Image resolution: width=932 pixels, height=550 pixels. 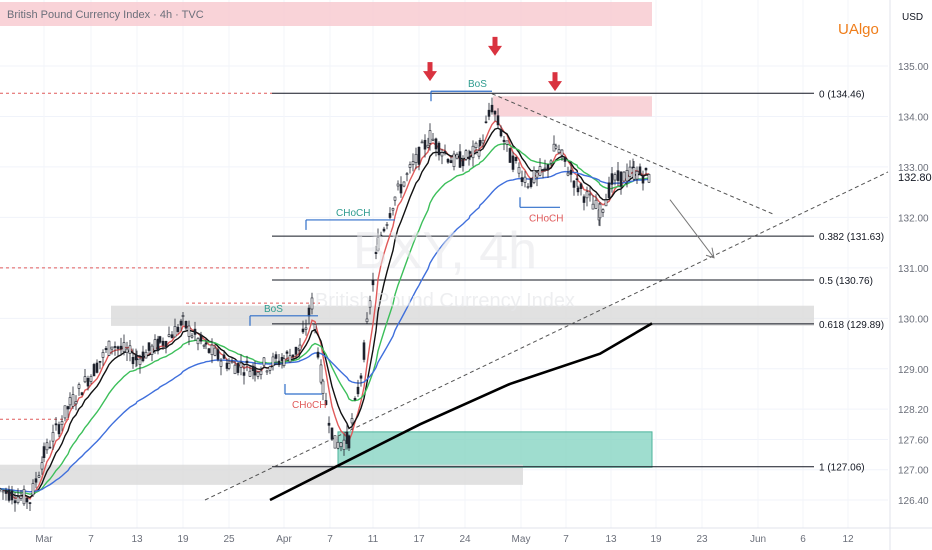 What do you see at coordinates (913, 440) in the screenshot?
I see `y-tick-label: 127.60` at bounding box center [913, 440].